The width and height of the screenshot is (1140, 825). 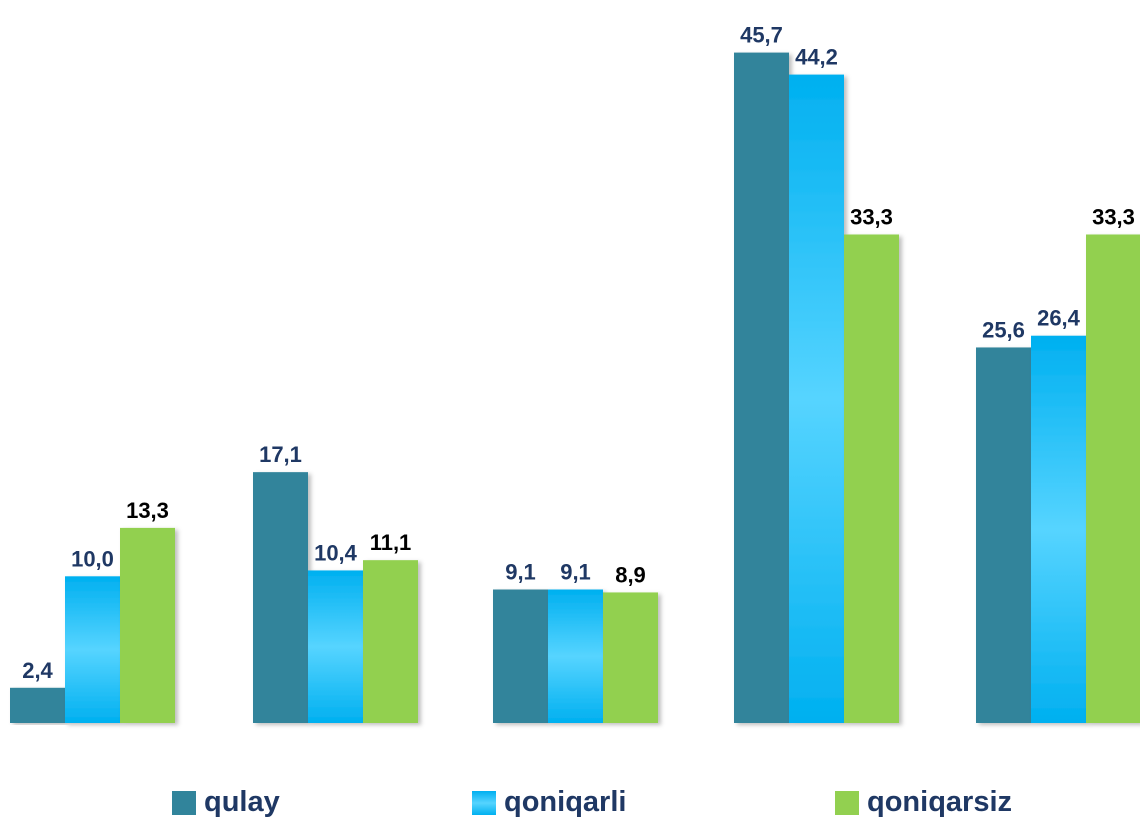 I want to click on value-label-qoniqarsiz-2: 11,1, so click(x=391, y=542).